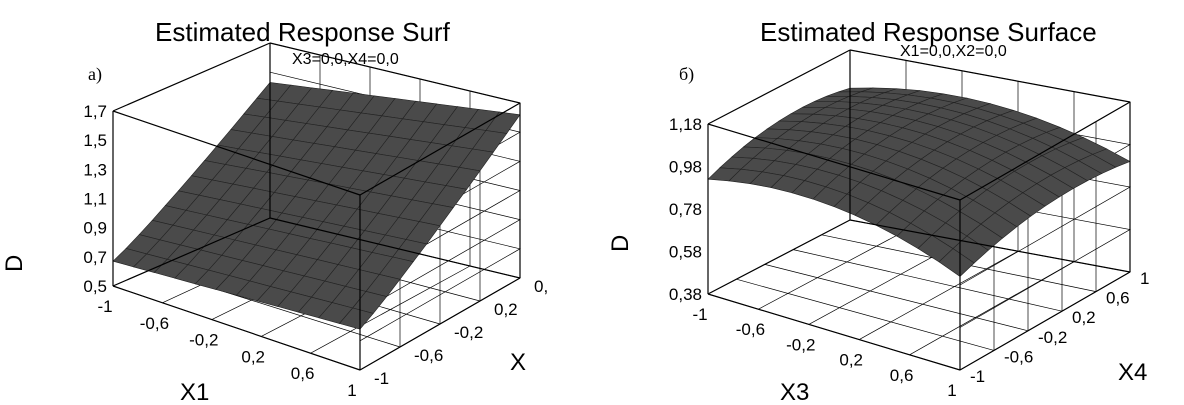  I want to click on y-tick-label-a: 0,2, so click(506, 309).